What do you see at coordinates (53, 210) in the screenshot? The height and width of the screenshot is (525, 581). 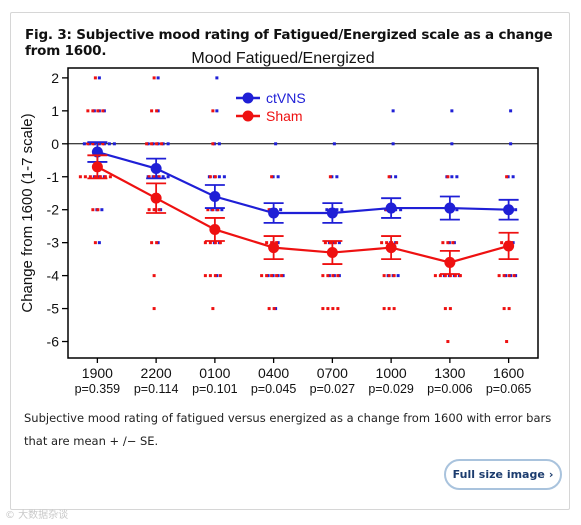 I see `y-tick-label: -2` at bounding box center [53, 210].